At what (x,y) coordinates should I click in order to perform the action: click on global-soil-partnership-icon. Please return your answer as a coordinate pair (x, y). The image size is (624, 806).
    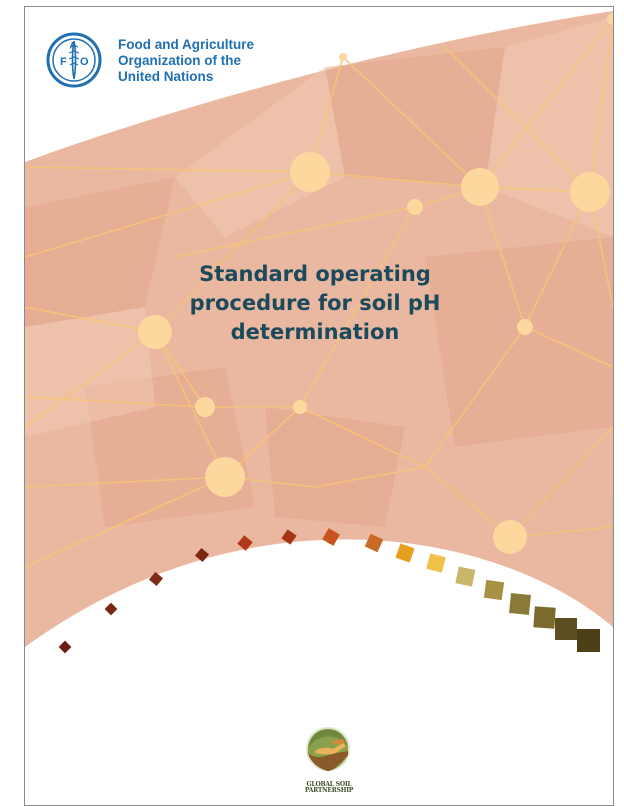
    Looking at the image, I should click on (328, 763).